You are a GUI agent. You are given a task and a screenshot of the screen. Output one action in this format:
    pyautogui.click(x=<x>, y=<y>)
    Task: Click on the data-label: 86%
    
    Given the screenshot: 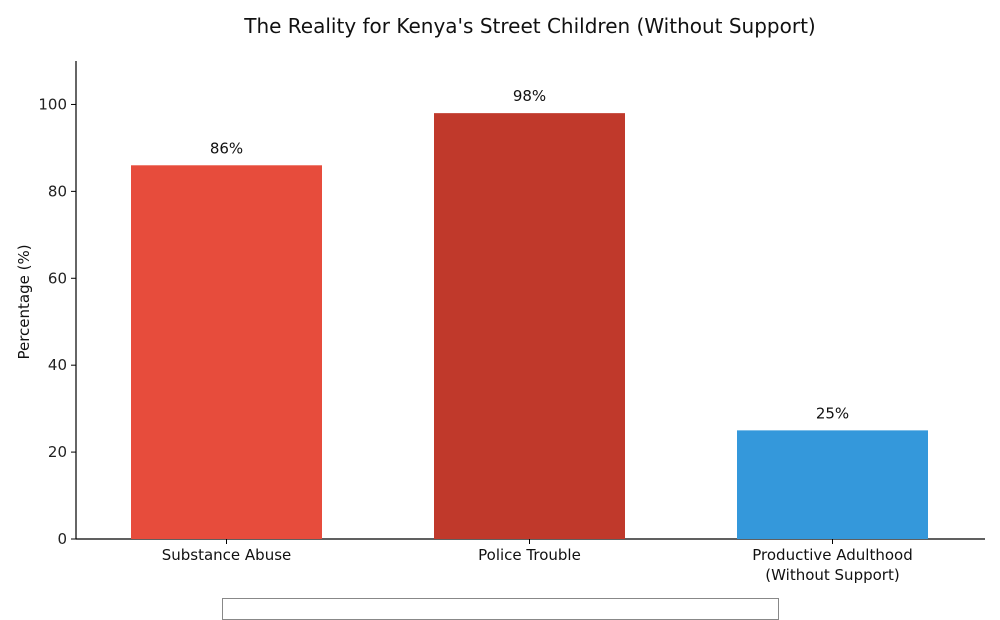 What is the action you would take?
    pyautogui.click(x=226, y=148)
    